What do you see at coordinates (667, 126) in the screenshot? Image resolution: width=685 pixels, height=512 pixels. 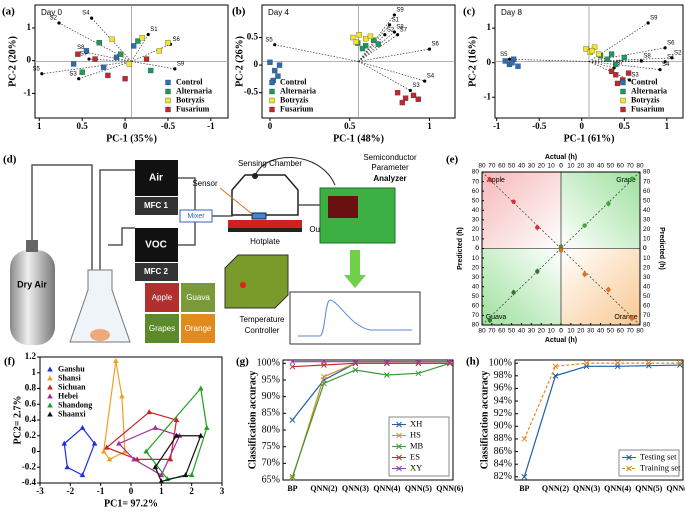 I see `x-tick-label: 1` at bounding box center [667, 126].